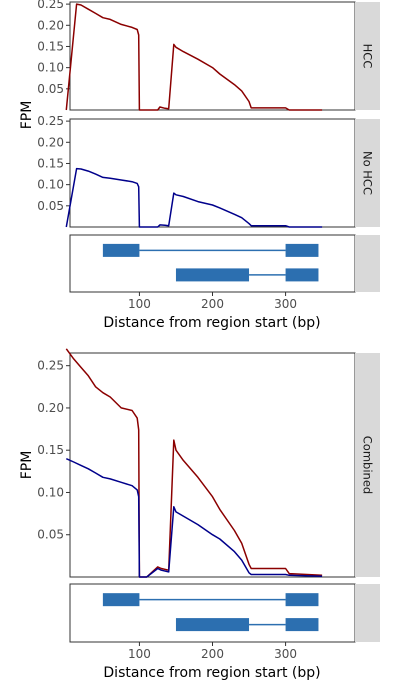  I want to click on nohcc-y-tick-label: 0.15, so click(50, 163).